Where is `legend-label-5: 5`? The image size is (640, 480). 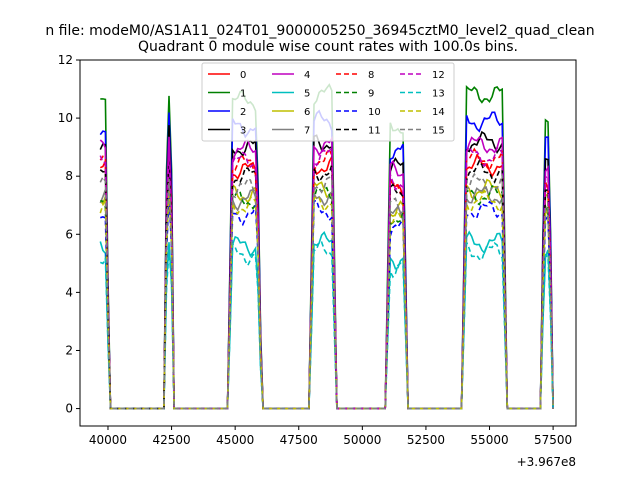
legend-label-5: 5 is located at coordinates (307, 94).